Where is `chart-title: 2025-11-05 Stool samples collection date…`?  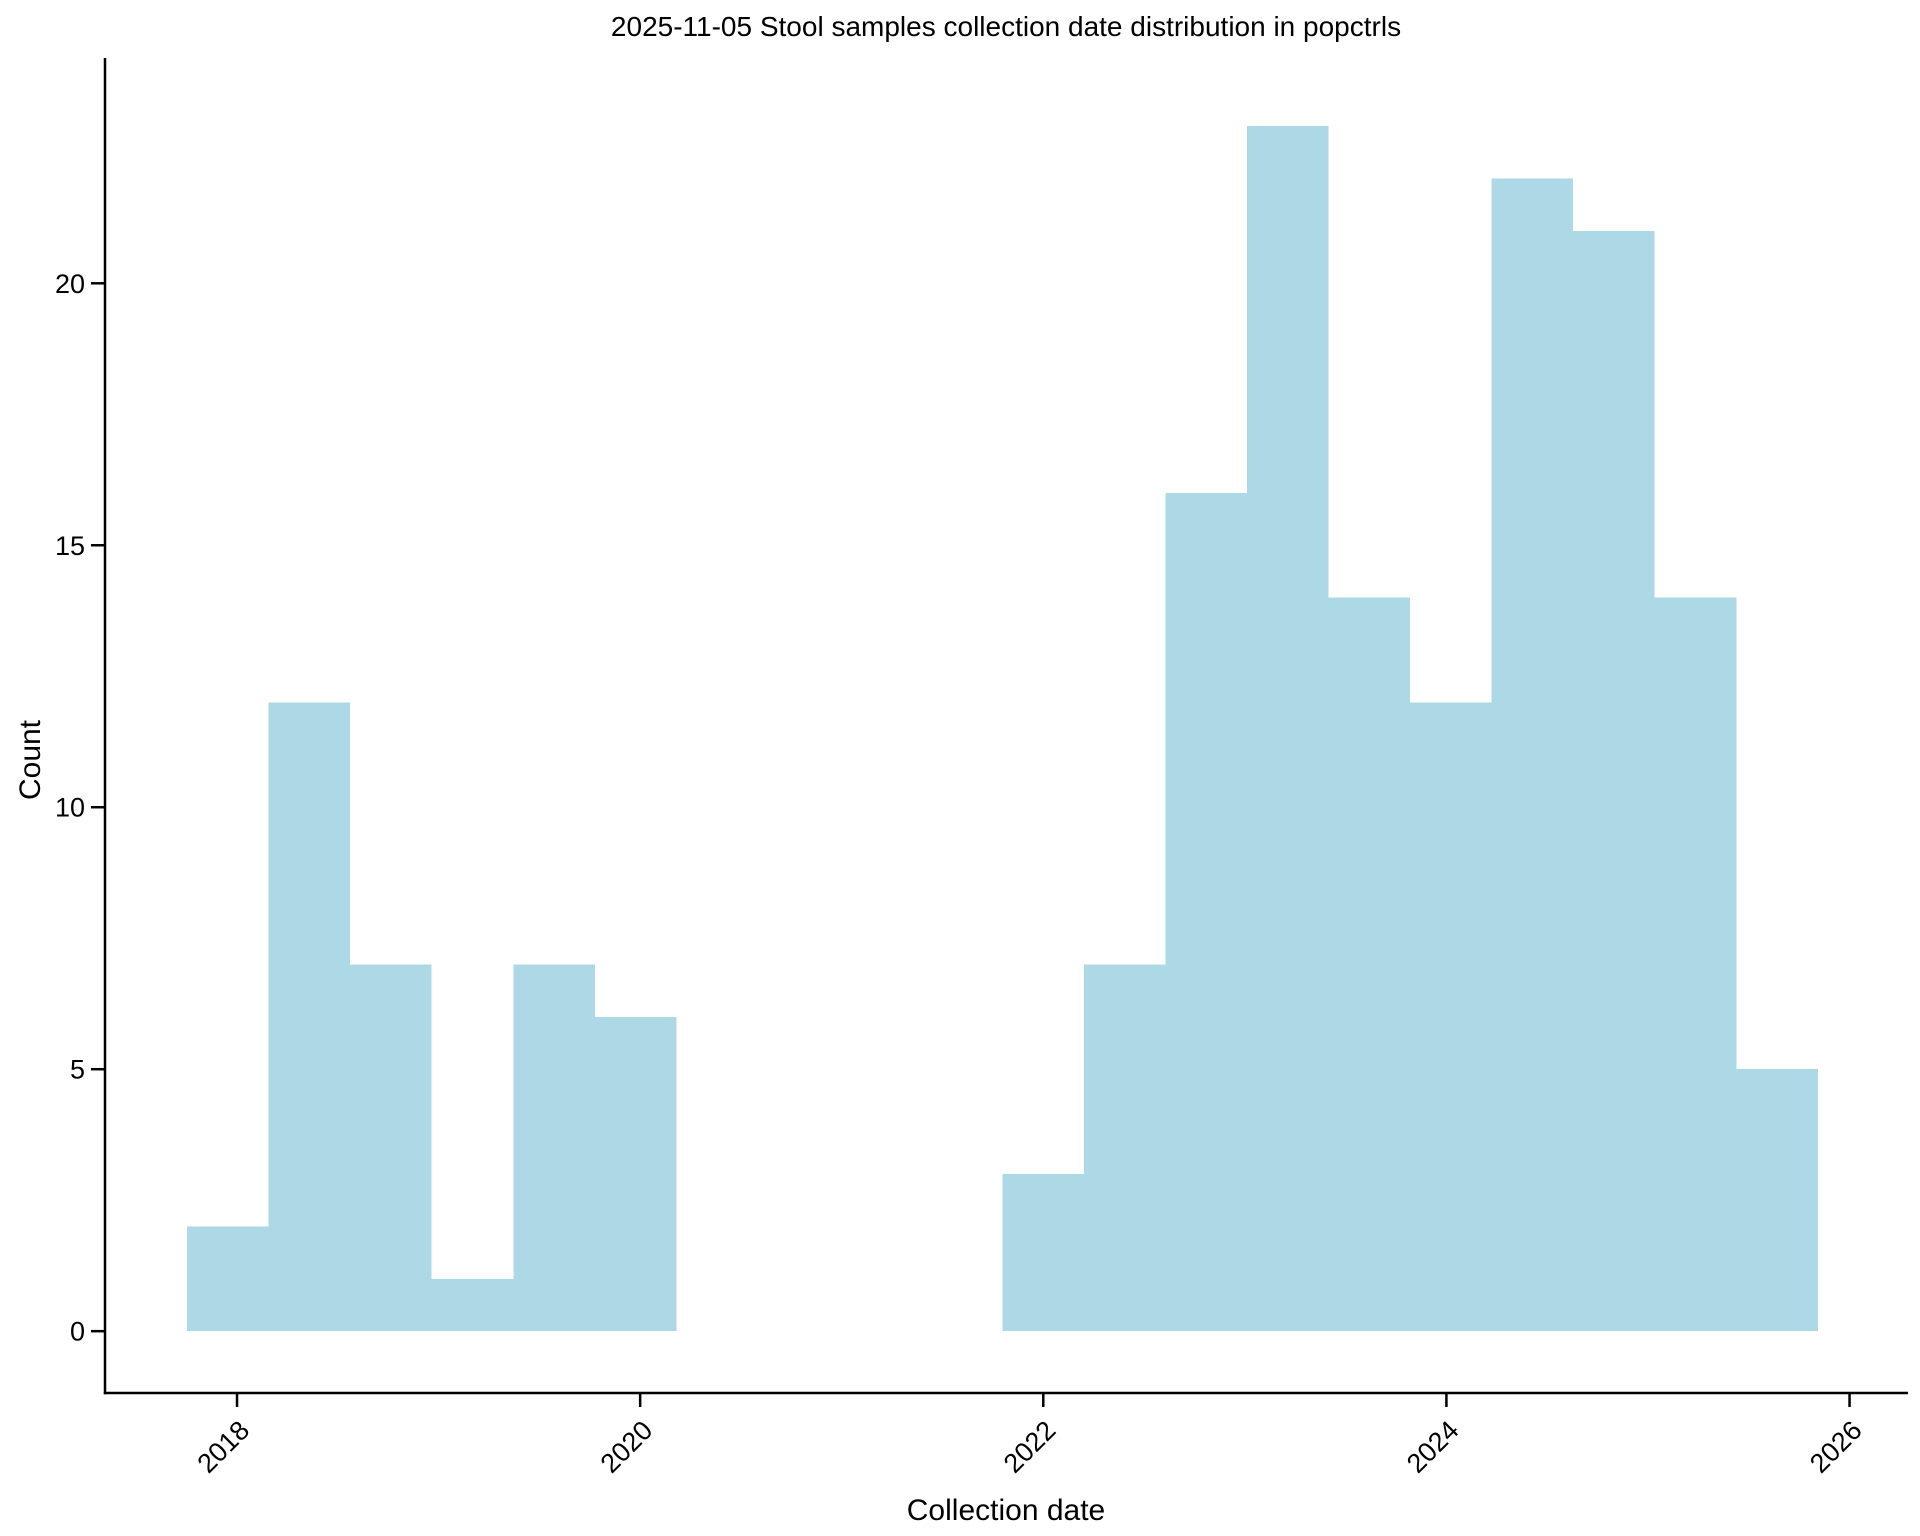 chart-title: 2025-11-05 Stool samples collection date… is located at coordinates (1006, 26).